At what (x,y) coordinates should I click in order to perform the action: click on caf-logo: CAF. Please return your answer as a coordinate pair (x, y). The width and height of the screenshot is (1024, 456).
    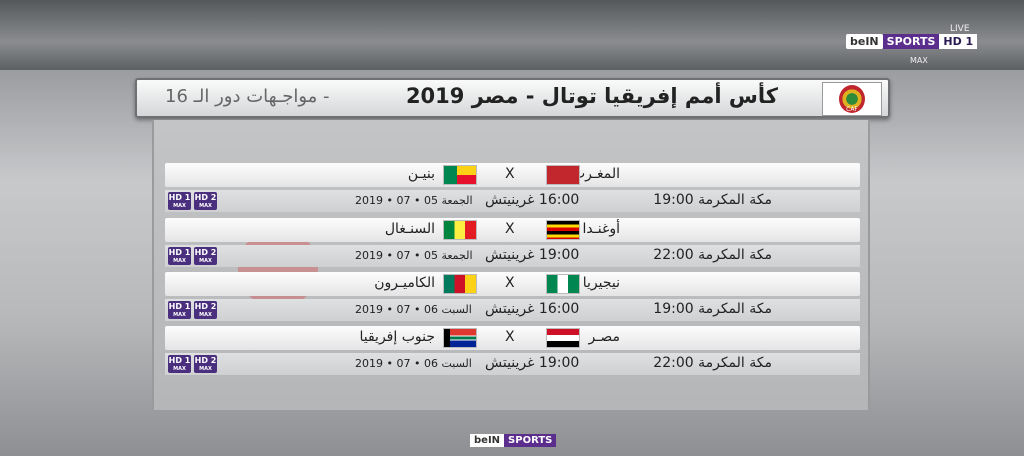
    Looking at the image, I should click on (852, 99).